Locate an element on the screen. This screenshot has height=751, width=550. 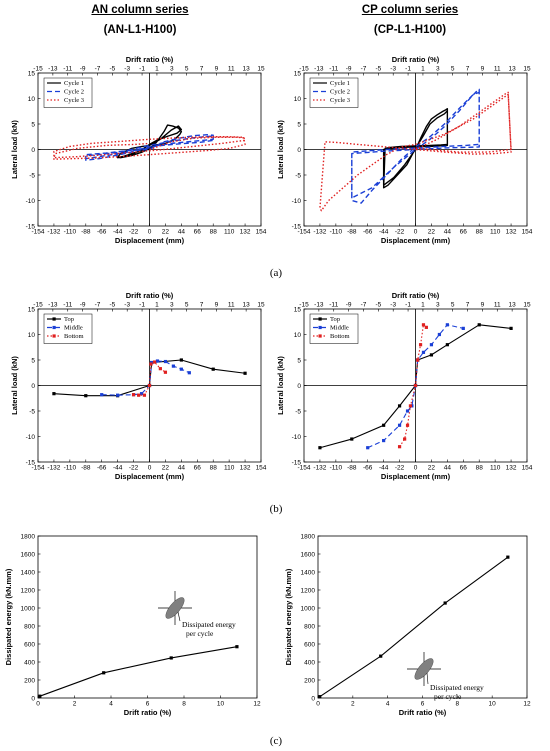
right-energy-icon-label-line1: Dissipated energy is located at coordinates (457, 687).